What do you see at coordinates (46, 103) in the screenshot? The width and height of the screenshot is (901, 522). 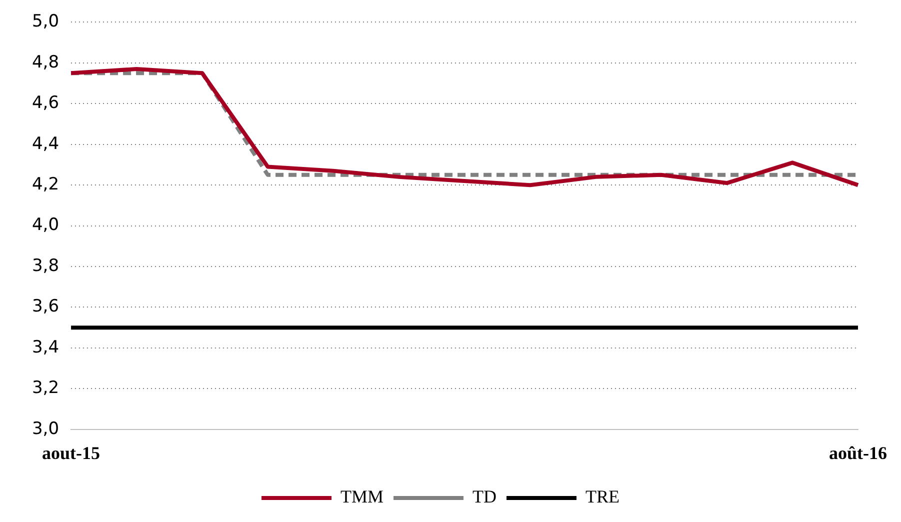 I see `y-tick-label: 4,6` at bounding box center [46, 103].